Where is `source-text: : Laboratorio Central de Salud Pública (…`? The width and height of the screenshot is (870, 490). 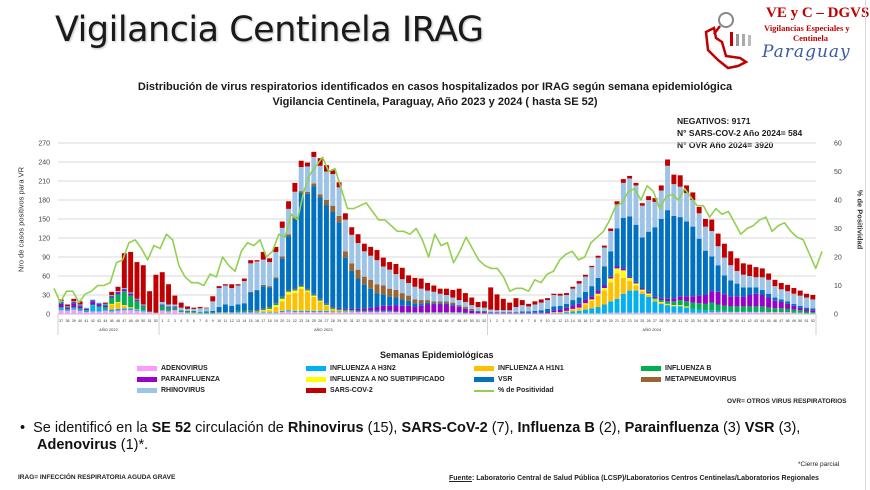 source-text: : Laboratorio Central de Salud Pública (… is located at coordinates (645, 478).